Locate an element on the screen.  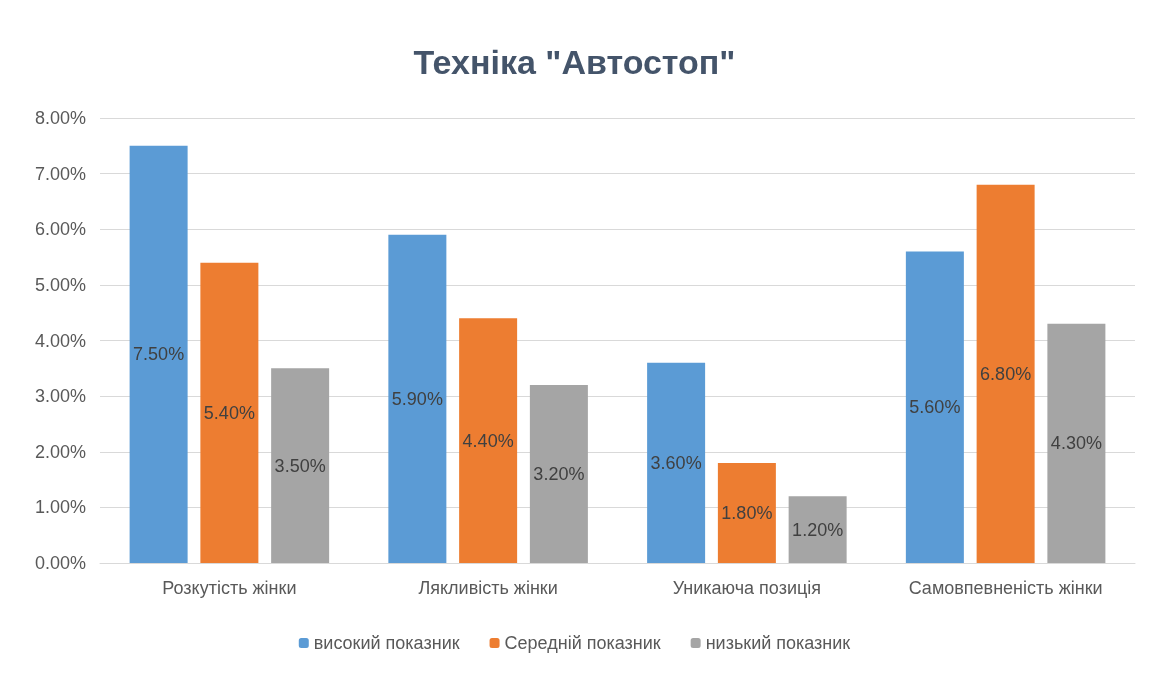
y-tick-label: 8.00% is located at coordinates (60, 118).